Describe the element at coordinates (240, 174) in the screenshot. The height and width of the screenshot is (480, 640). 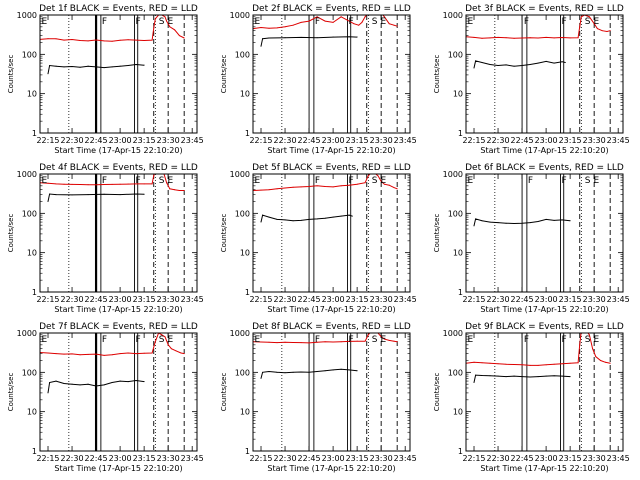
I see `y-tick-label: 1000` at that location.